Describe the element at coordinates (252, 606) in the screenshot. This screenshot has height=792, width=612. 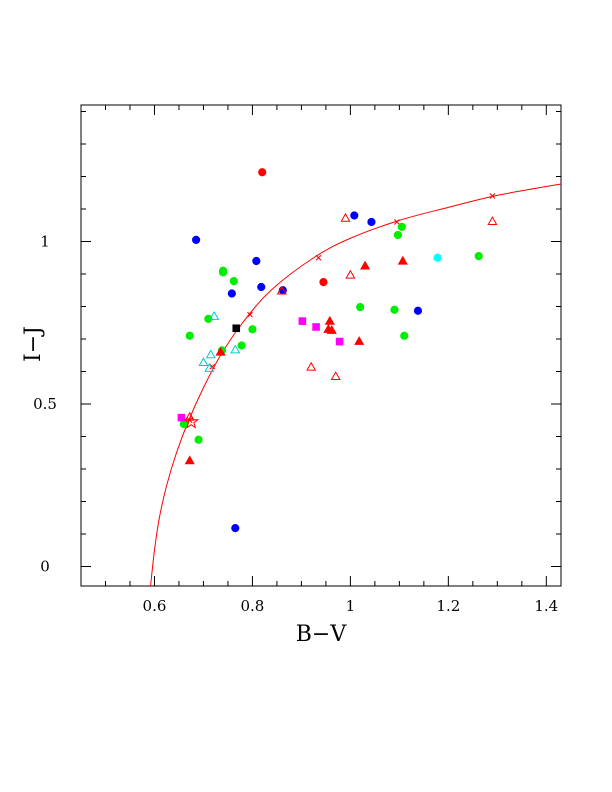
I see `x-tick-label: 0.8` at that location.